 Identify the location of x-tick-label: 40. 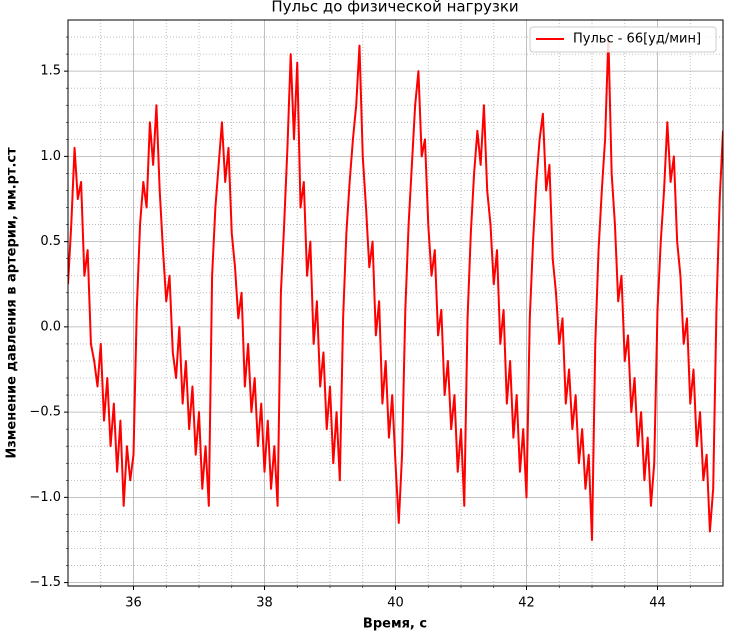
(395, 603).